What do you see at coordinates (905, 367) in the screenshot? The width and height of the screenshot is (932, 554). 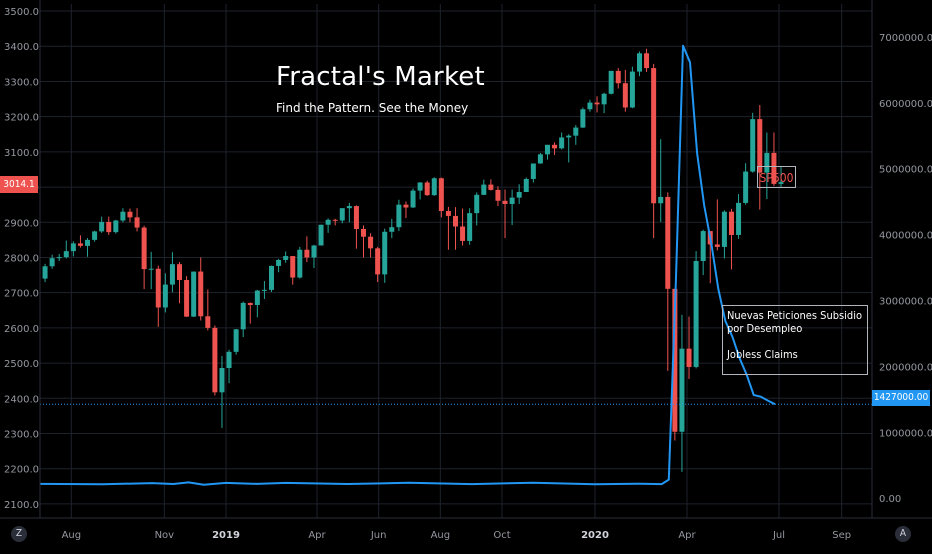 I see `right-tick-label: 2000000.00` at bounding box center [905, 367].